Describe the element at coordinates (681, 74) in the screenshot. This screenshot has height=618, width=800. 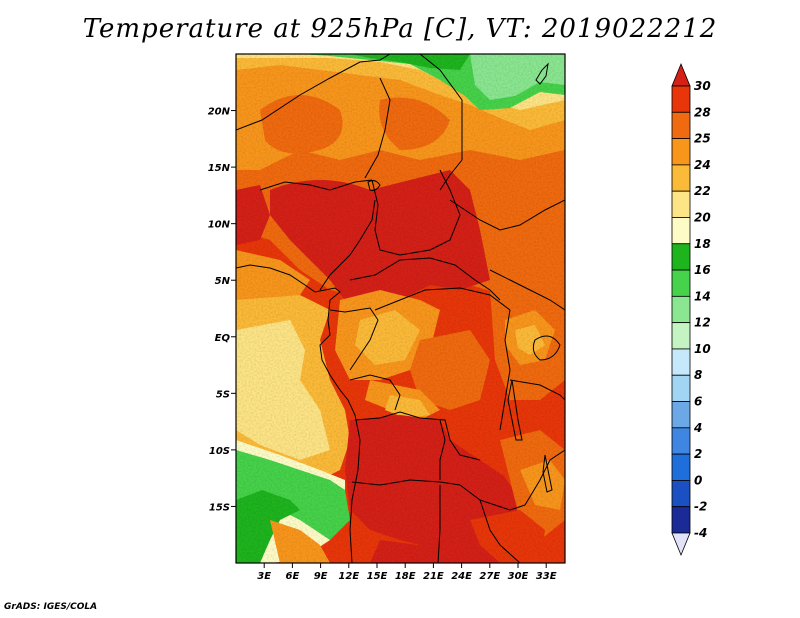
I see `colorbar-top-arrow` at that location.